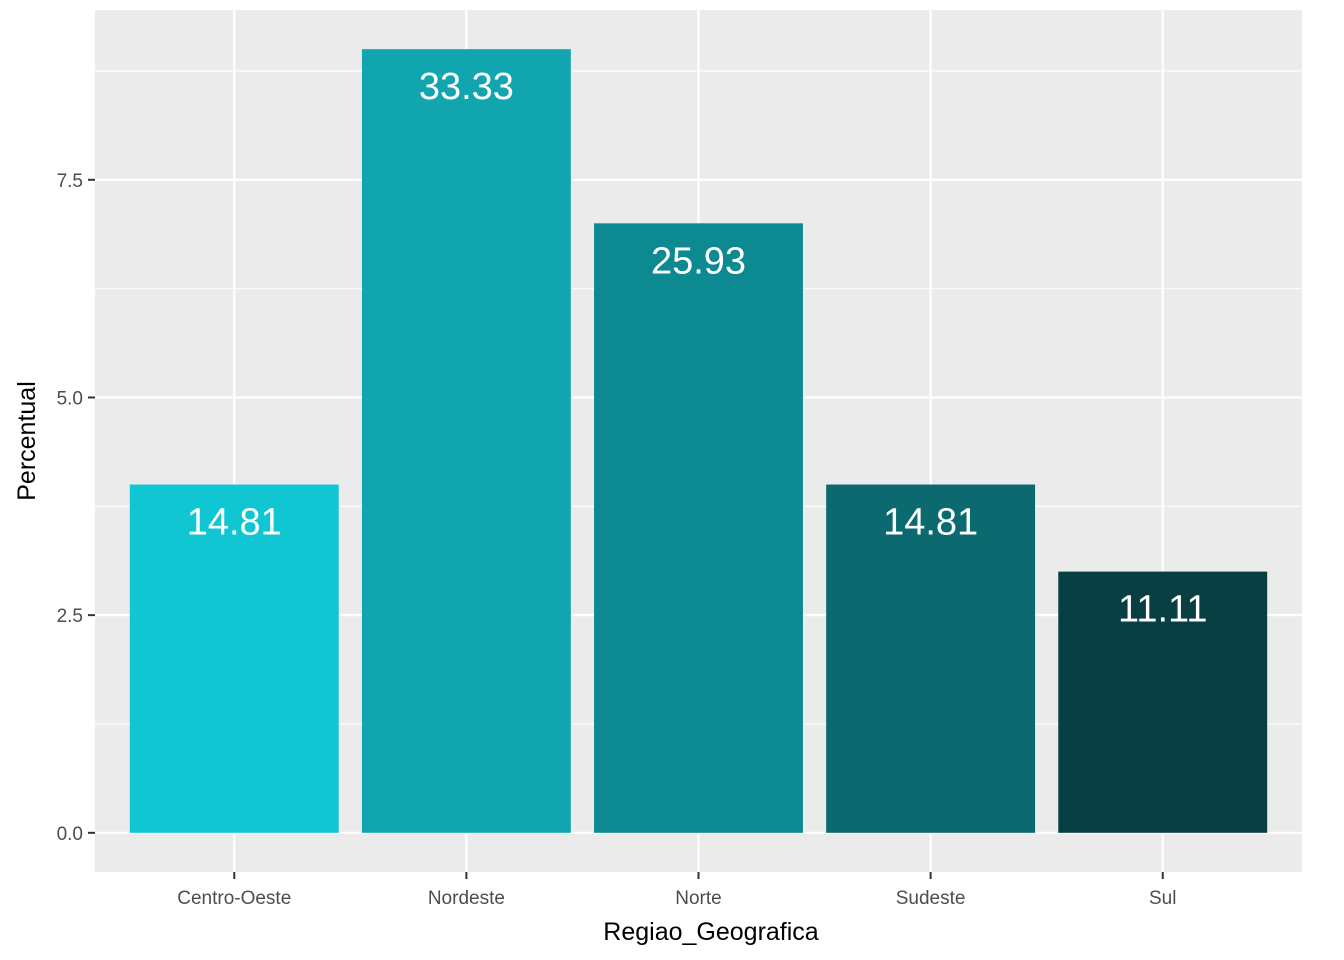 The image size is (1344, 960). Describe the element at coordinates (70, 834) in the screenshot. I see `y-tick-label: 0.0` at that location.